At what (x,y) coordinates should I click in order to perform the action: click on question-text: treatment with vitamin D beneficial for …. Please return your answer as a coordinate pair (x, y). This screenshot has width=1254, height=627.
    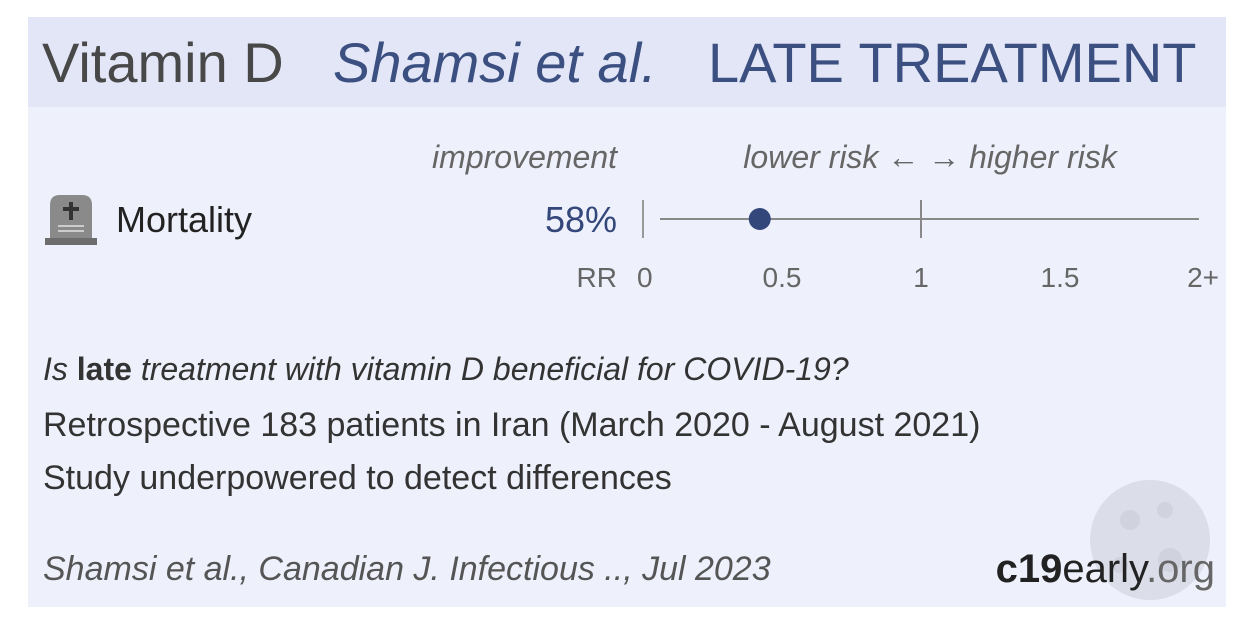
    Looking at the image, I should click on (490, 369).